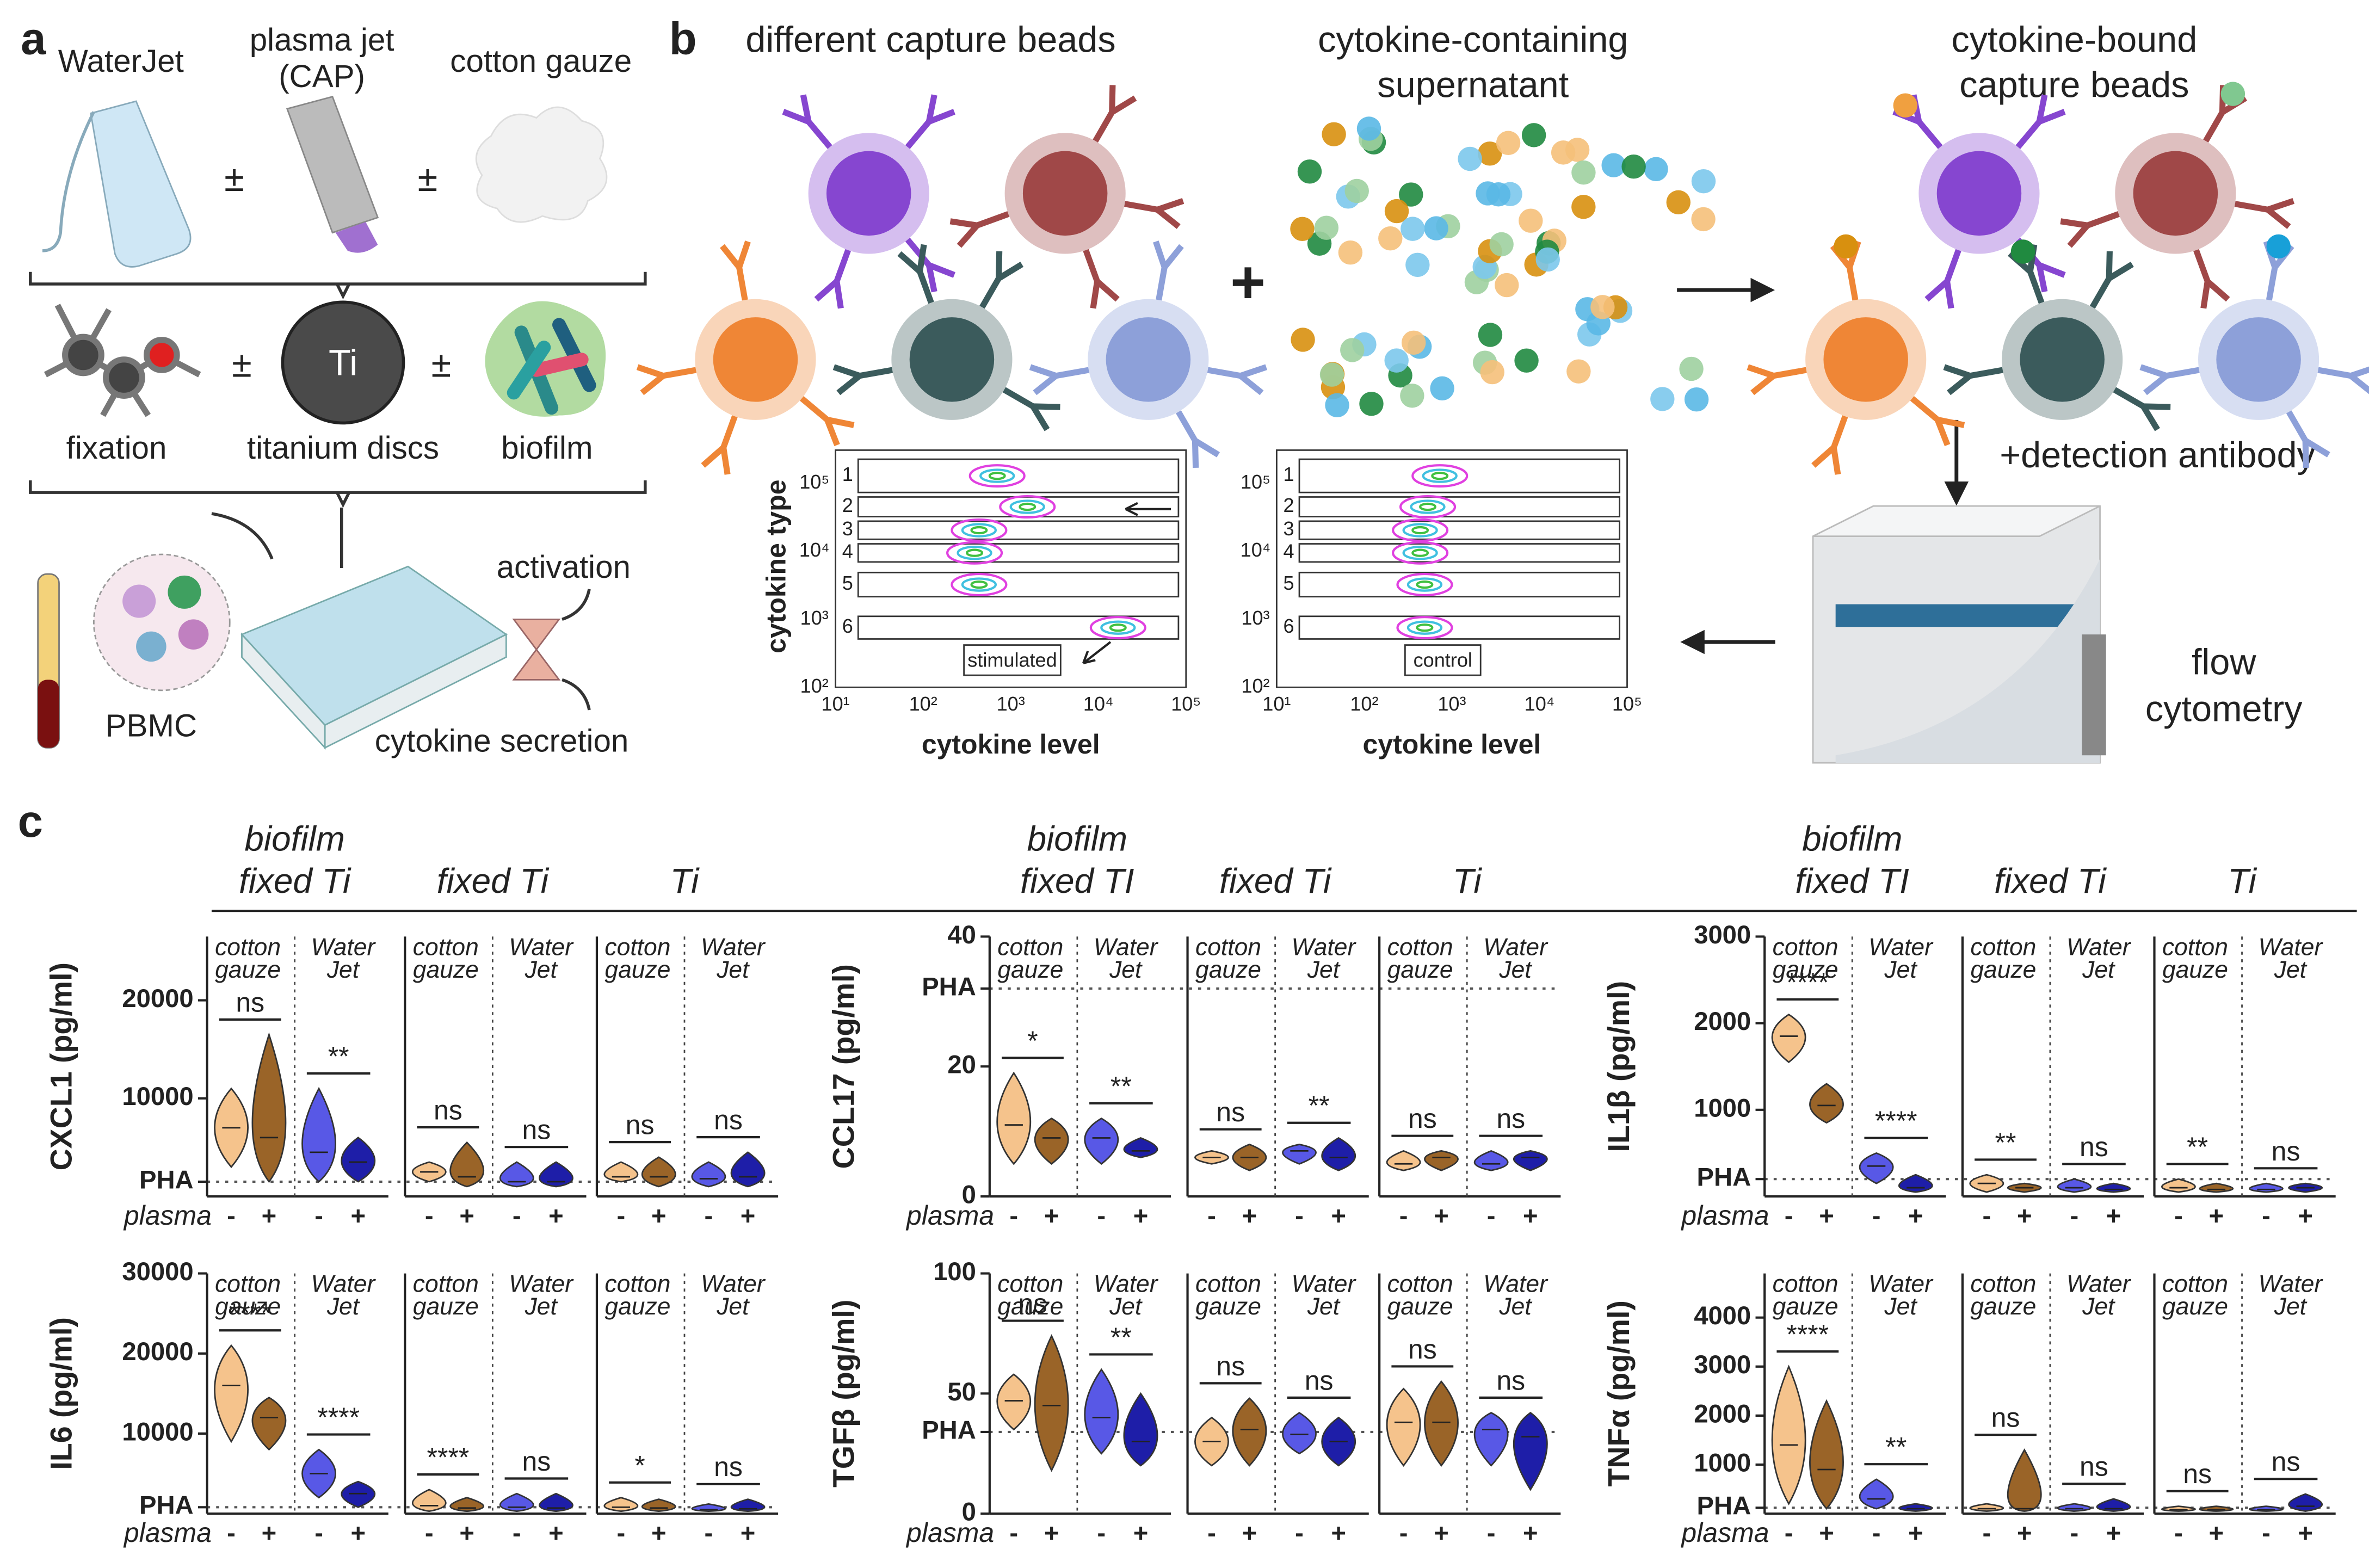  I want to click on cytometry-label: flow, so click(2224, 662).